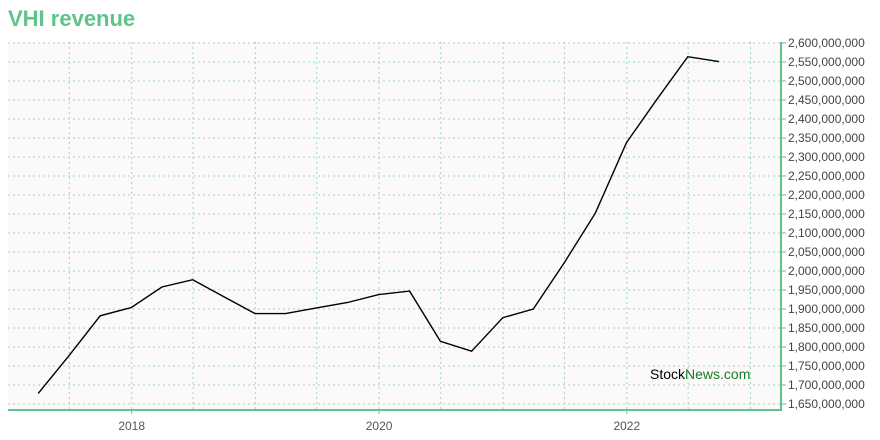 The height and width of the screenshot is (440, 880). I want to click on y-tick-label: 1,700,000,000, so click(826, 385).